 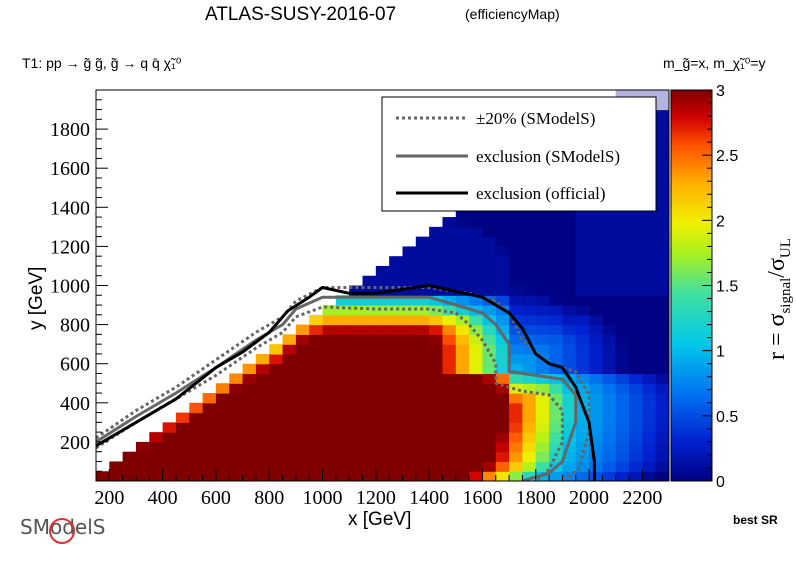 I want to click on y-tick-label: 1200, so click(x=70, y=247).